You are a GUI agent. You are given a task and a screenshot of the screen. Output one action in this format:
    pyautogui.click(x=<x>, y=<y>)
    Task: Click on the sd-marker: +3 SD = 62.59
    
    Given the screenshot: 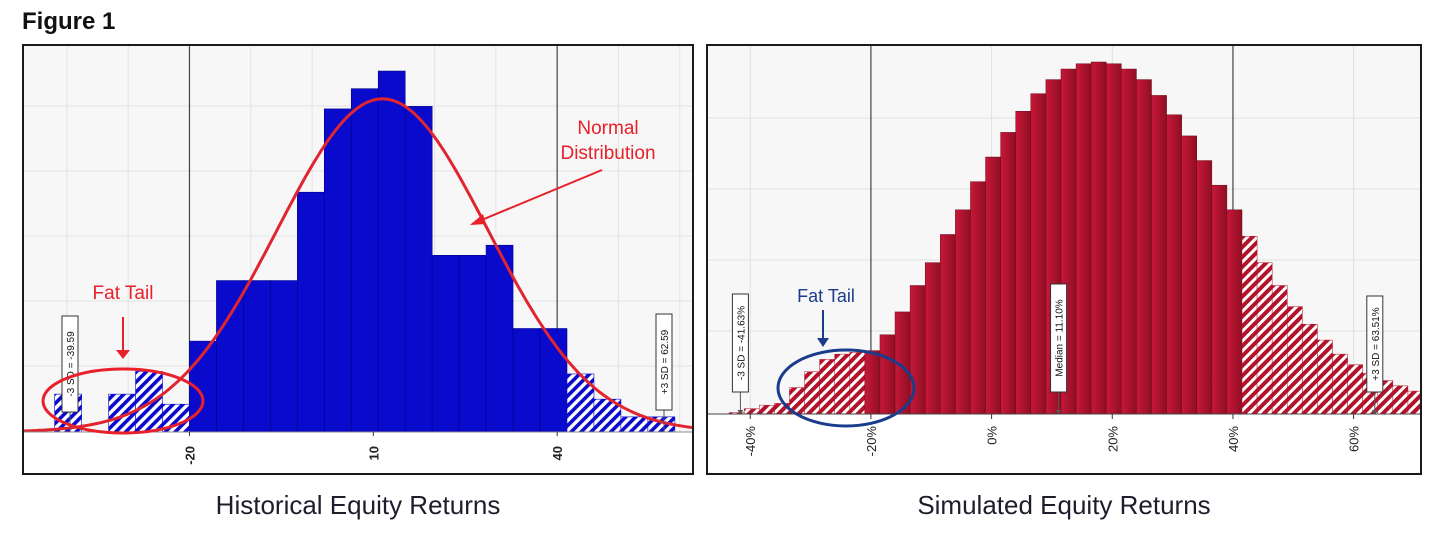 What is the action you would take?
    pyautogui.click(x=664, y=372)
    